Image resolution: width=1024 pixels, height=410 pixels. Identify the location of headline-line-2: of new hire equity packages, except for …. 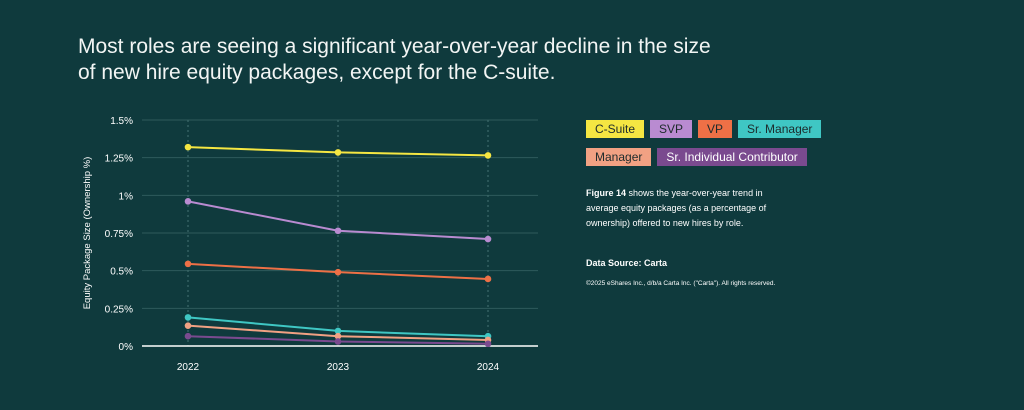
(317, 72).